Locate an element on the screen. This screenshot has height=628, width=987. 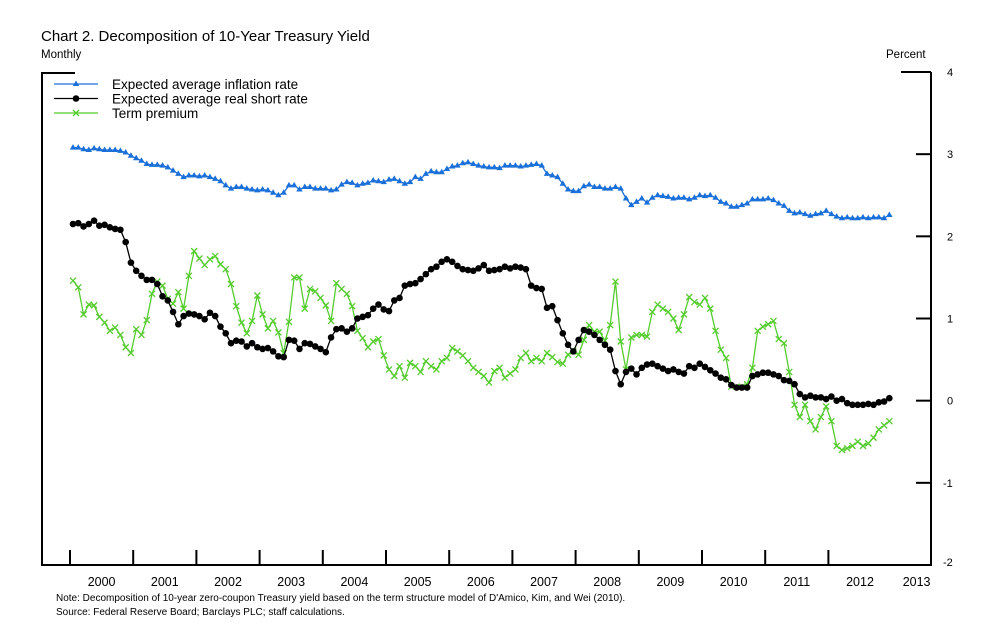
x-tick-label: 2004 is located at coordinates (354, 582).